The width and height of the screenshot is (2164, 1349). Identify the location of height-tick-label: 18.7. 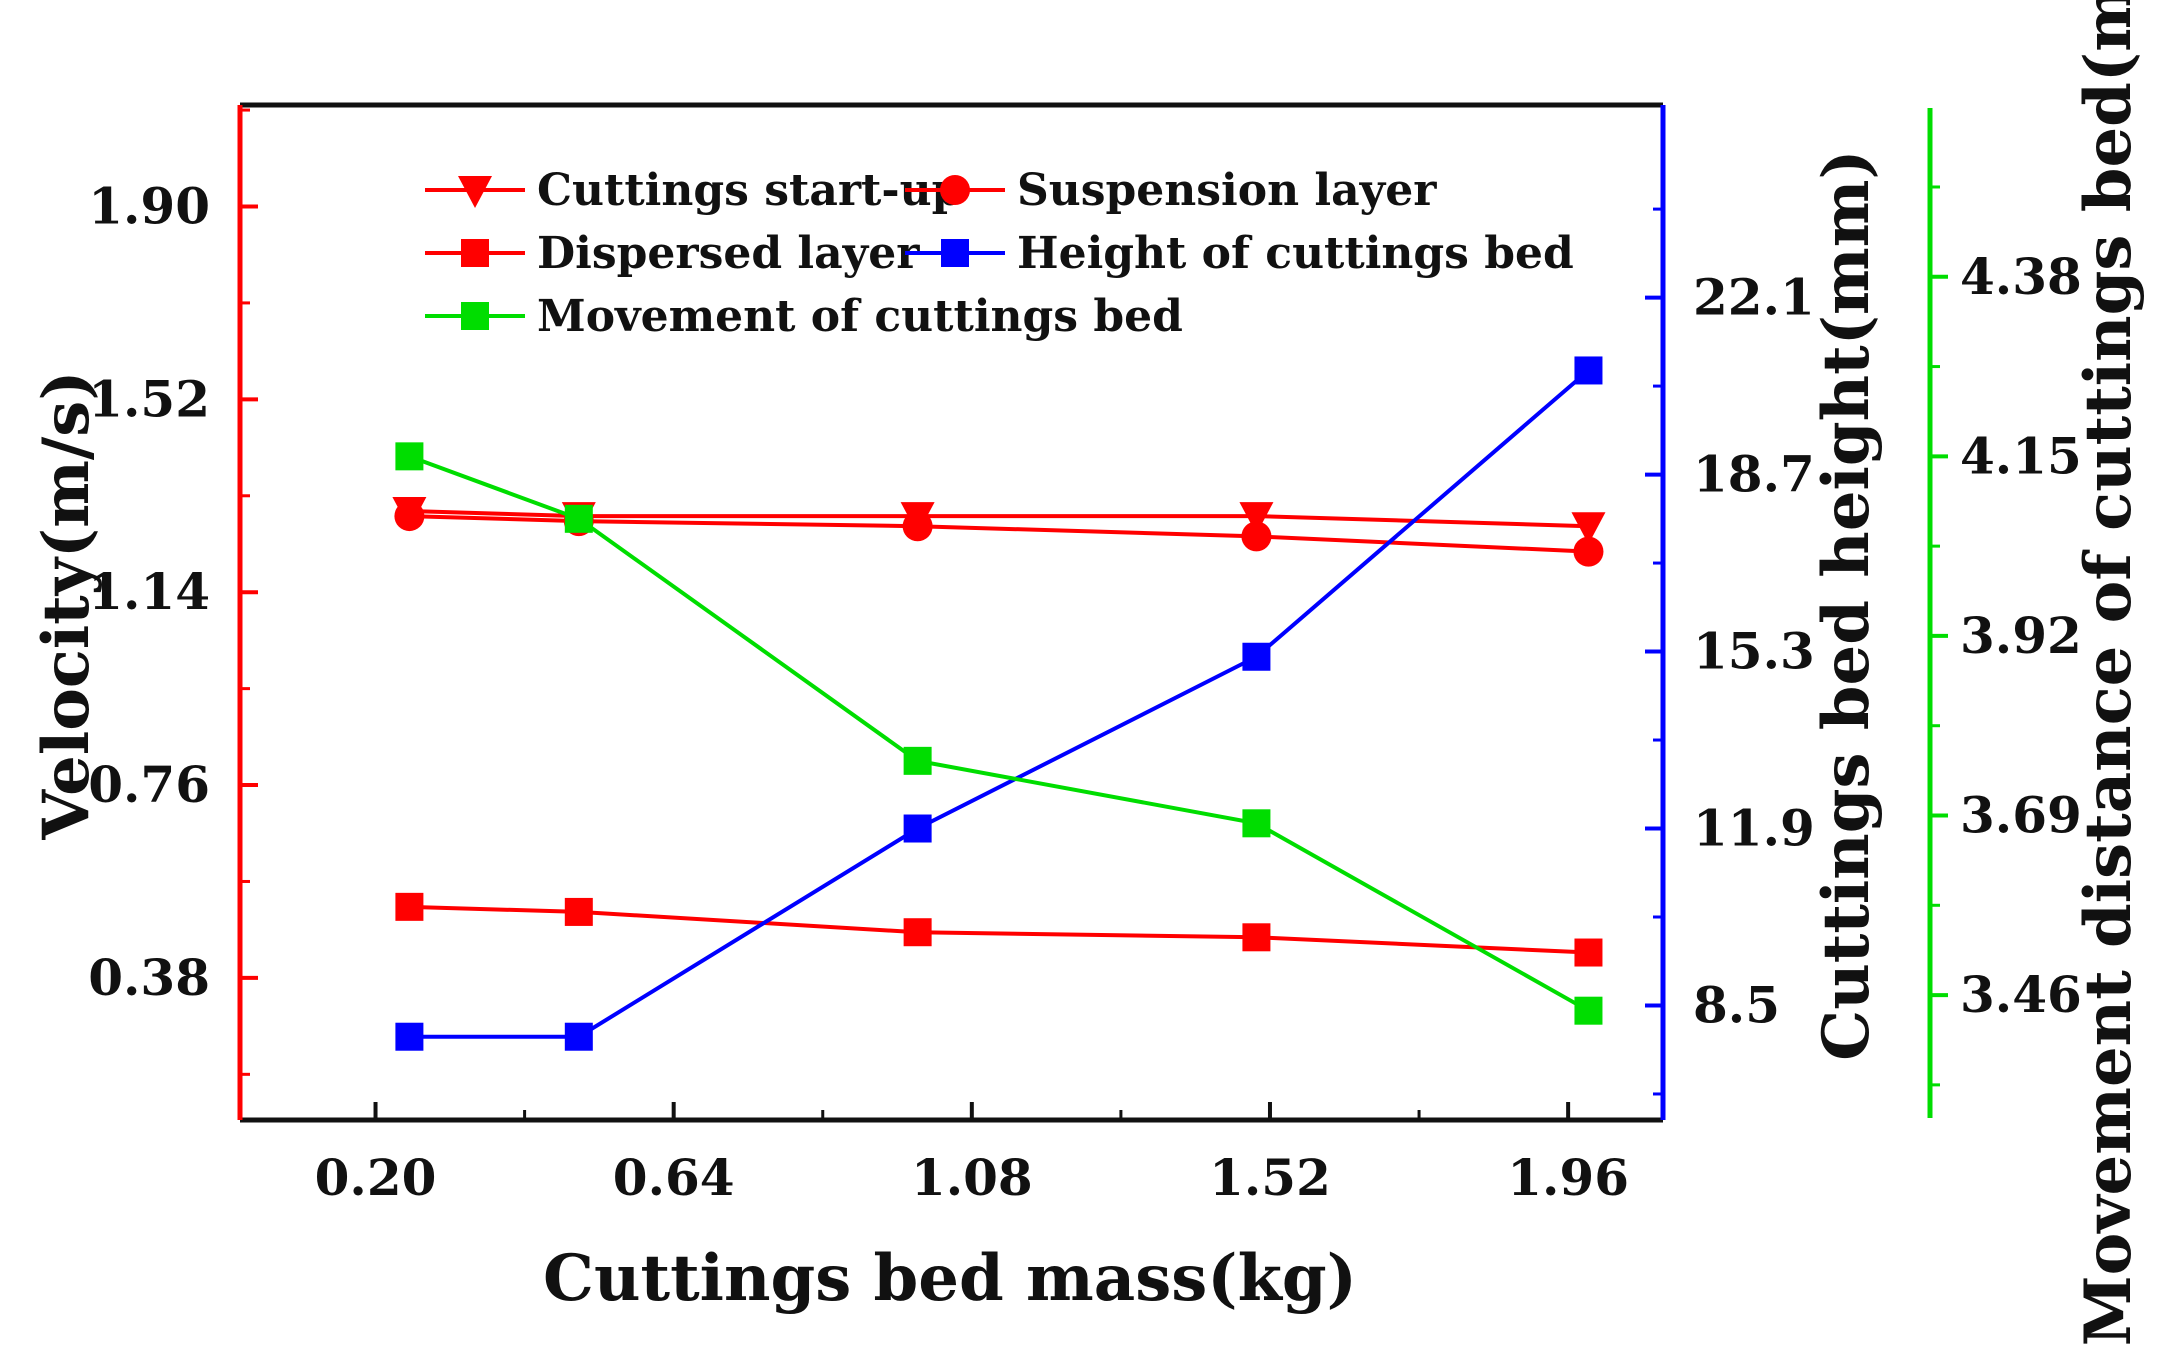
(1754, 474).